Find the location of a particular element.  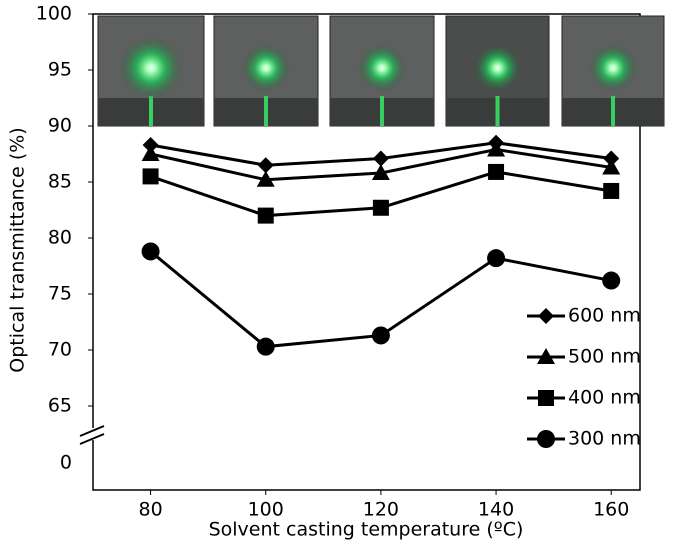

y-axis-label: Optical transmittance (%) is located at coordinates (18, 249).